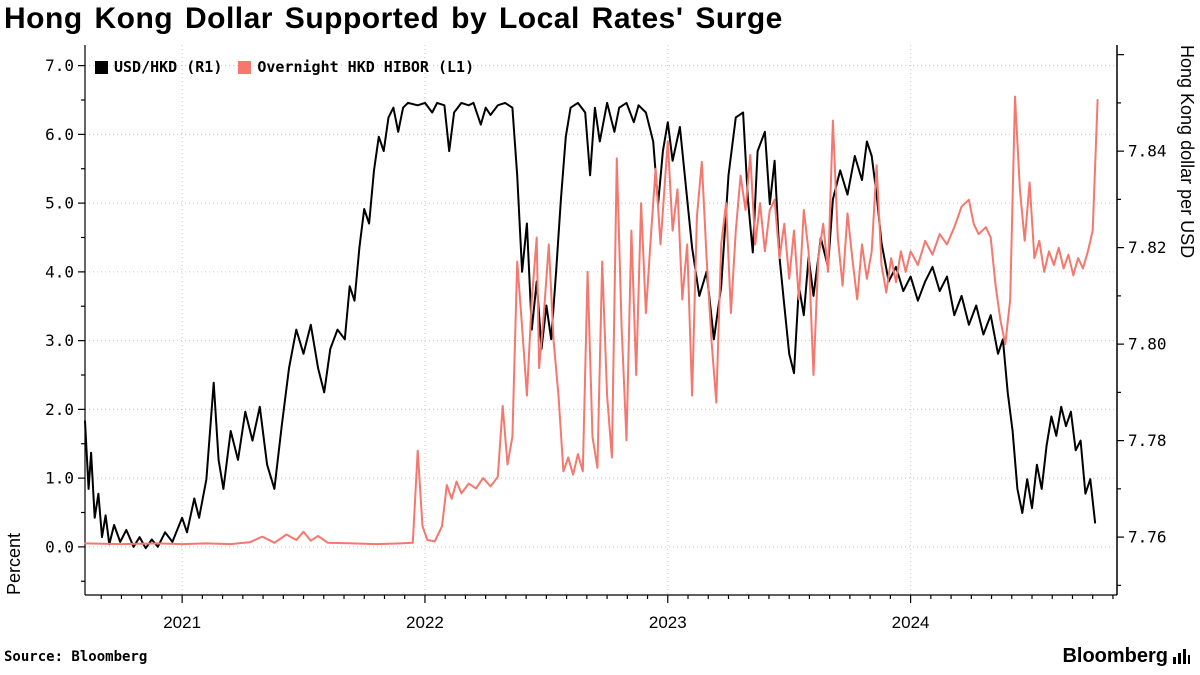 The height and width of the screenshot is (675, 1200). I want to click on legend-swatch-usdhkd-icon, so click(101, 67).